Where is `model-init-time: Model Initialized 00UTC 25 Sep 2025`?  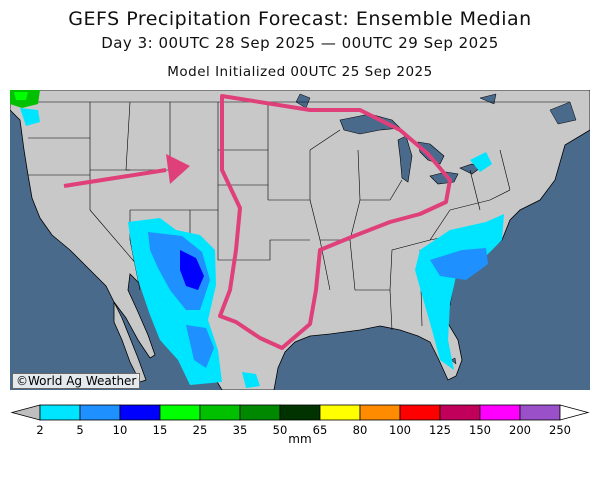
model-init-time: Model Initialized 00UTC 25 Sep 2025 is located at coordinates (300, 72).